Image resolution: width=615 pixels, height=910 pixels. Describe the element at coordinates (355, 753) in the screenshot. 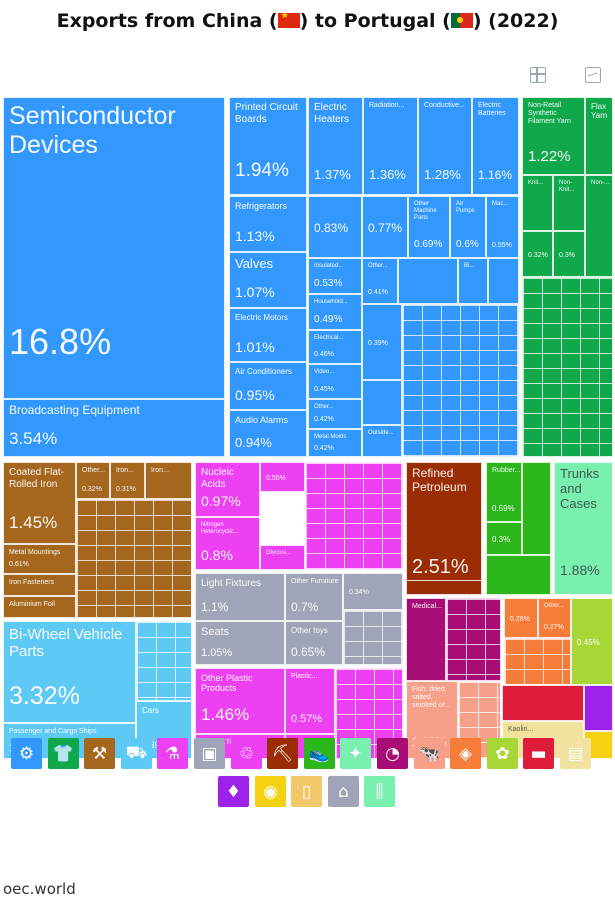

I see `animal-hides-sector-icon: ✦` at that location.